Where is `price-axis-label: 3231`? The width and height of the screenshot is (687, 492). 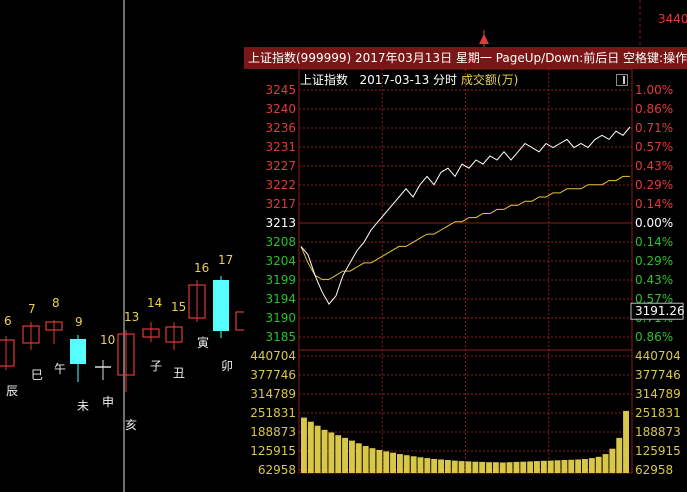 price-axis-label: 3231 is located at coordinates (280, 147).